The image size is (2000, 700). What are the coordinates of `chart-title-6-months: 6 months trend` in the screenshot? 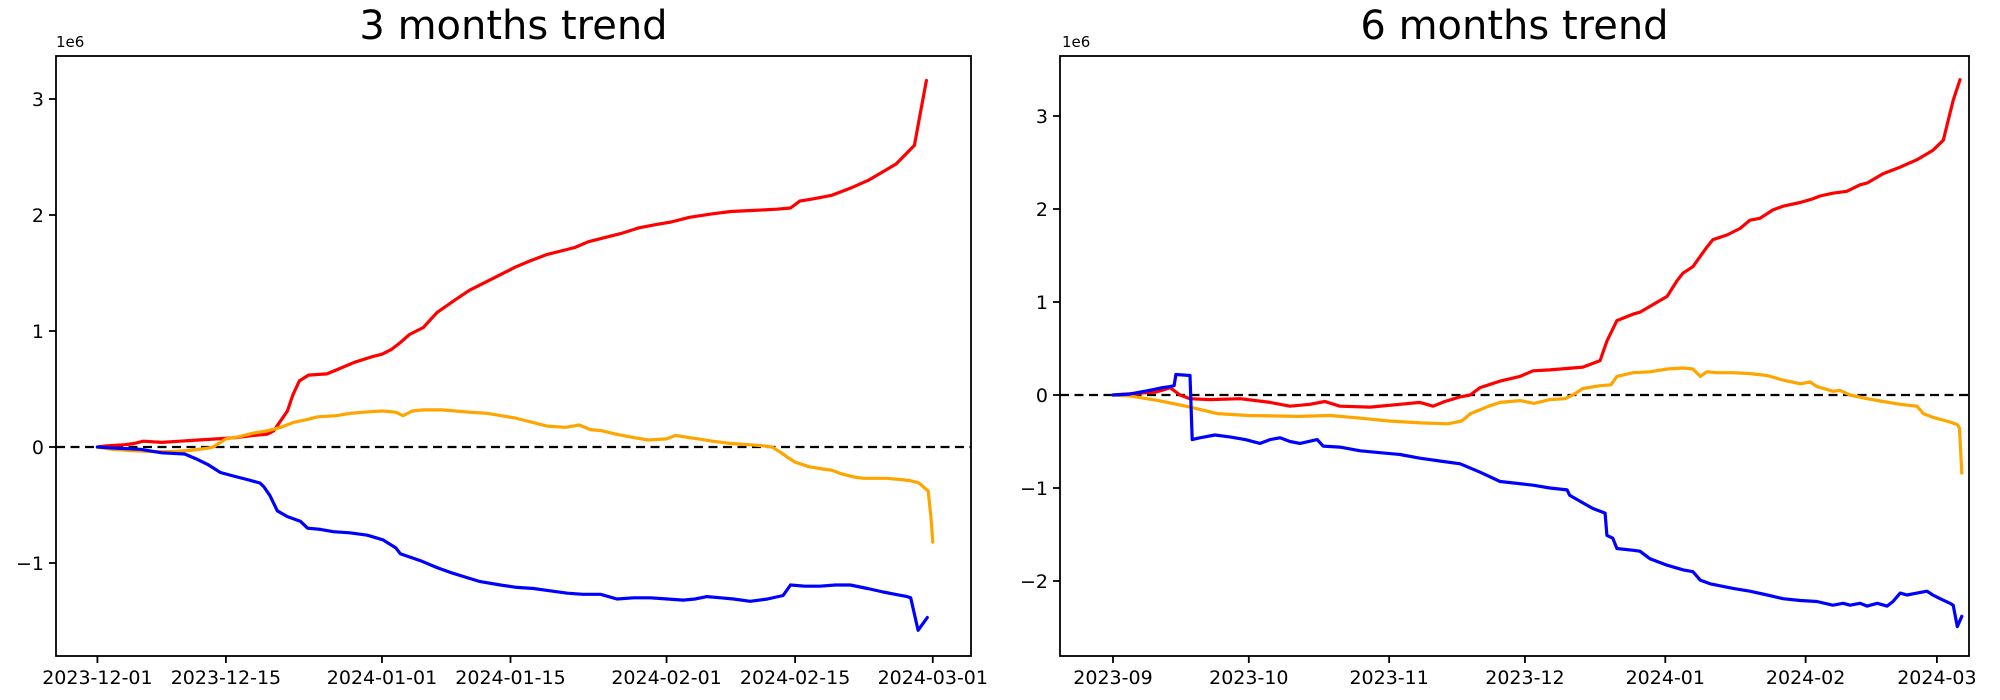 It's located at (1514, 26).